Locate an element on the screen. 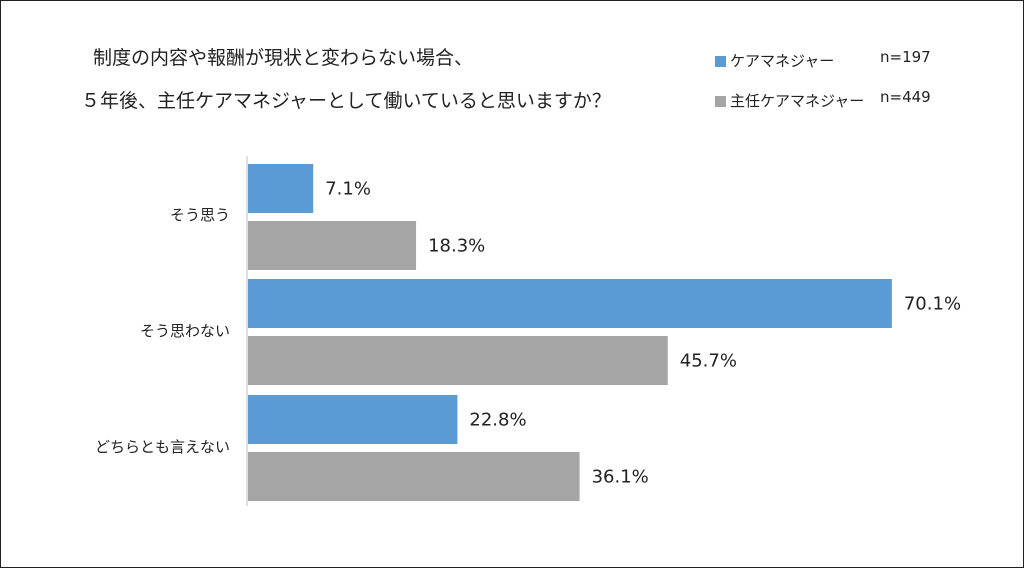 The height and width of the screenshot is (569, 1024). legend: ケアマネジャー n=197 主任ケアマネジャー n=449 is located at coordinates (823, 79).